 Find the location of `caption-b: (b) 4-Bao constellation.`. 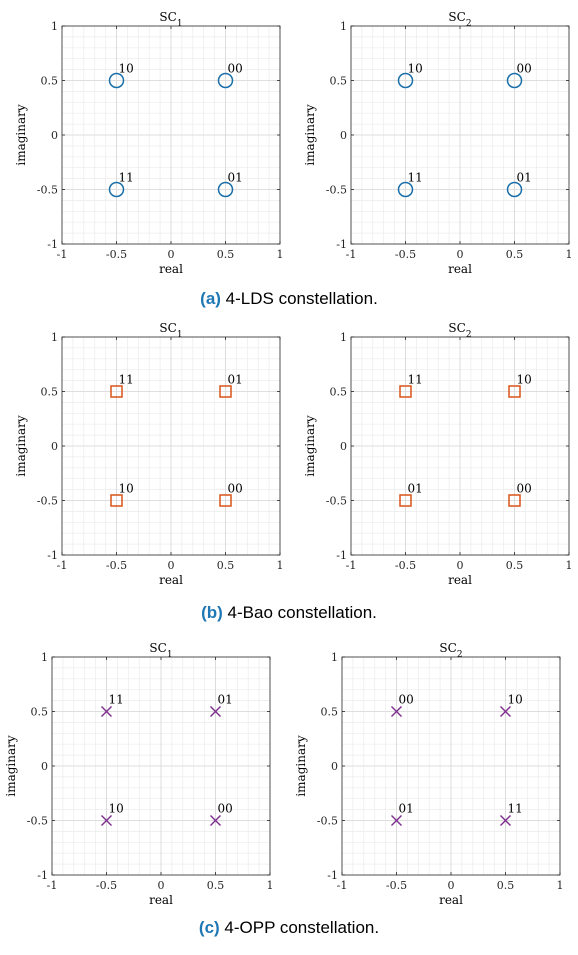

caption-b: (b) 4-Bao constellation. is located at coordinates (289, 613).